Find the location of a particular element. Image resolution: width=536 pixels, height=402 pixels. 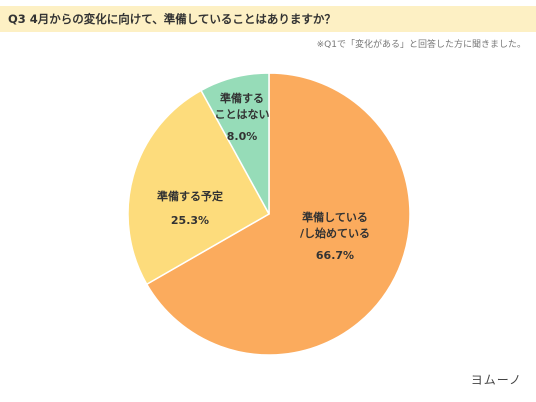

slice-value-2: 8.0% is located at coordinates (242, 136).